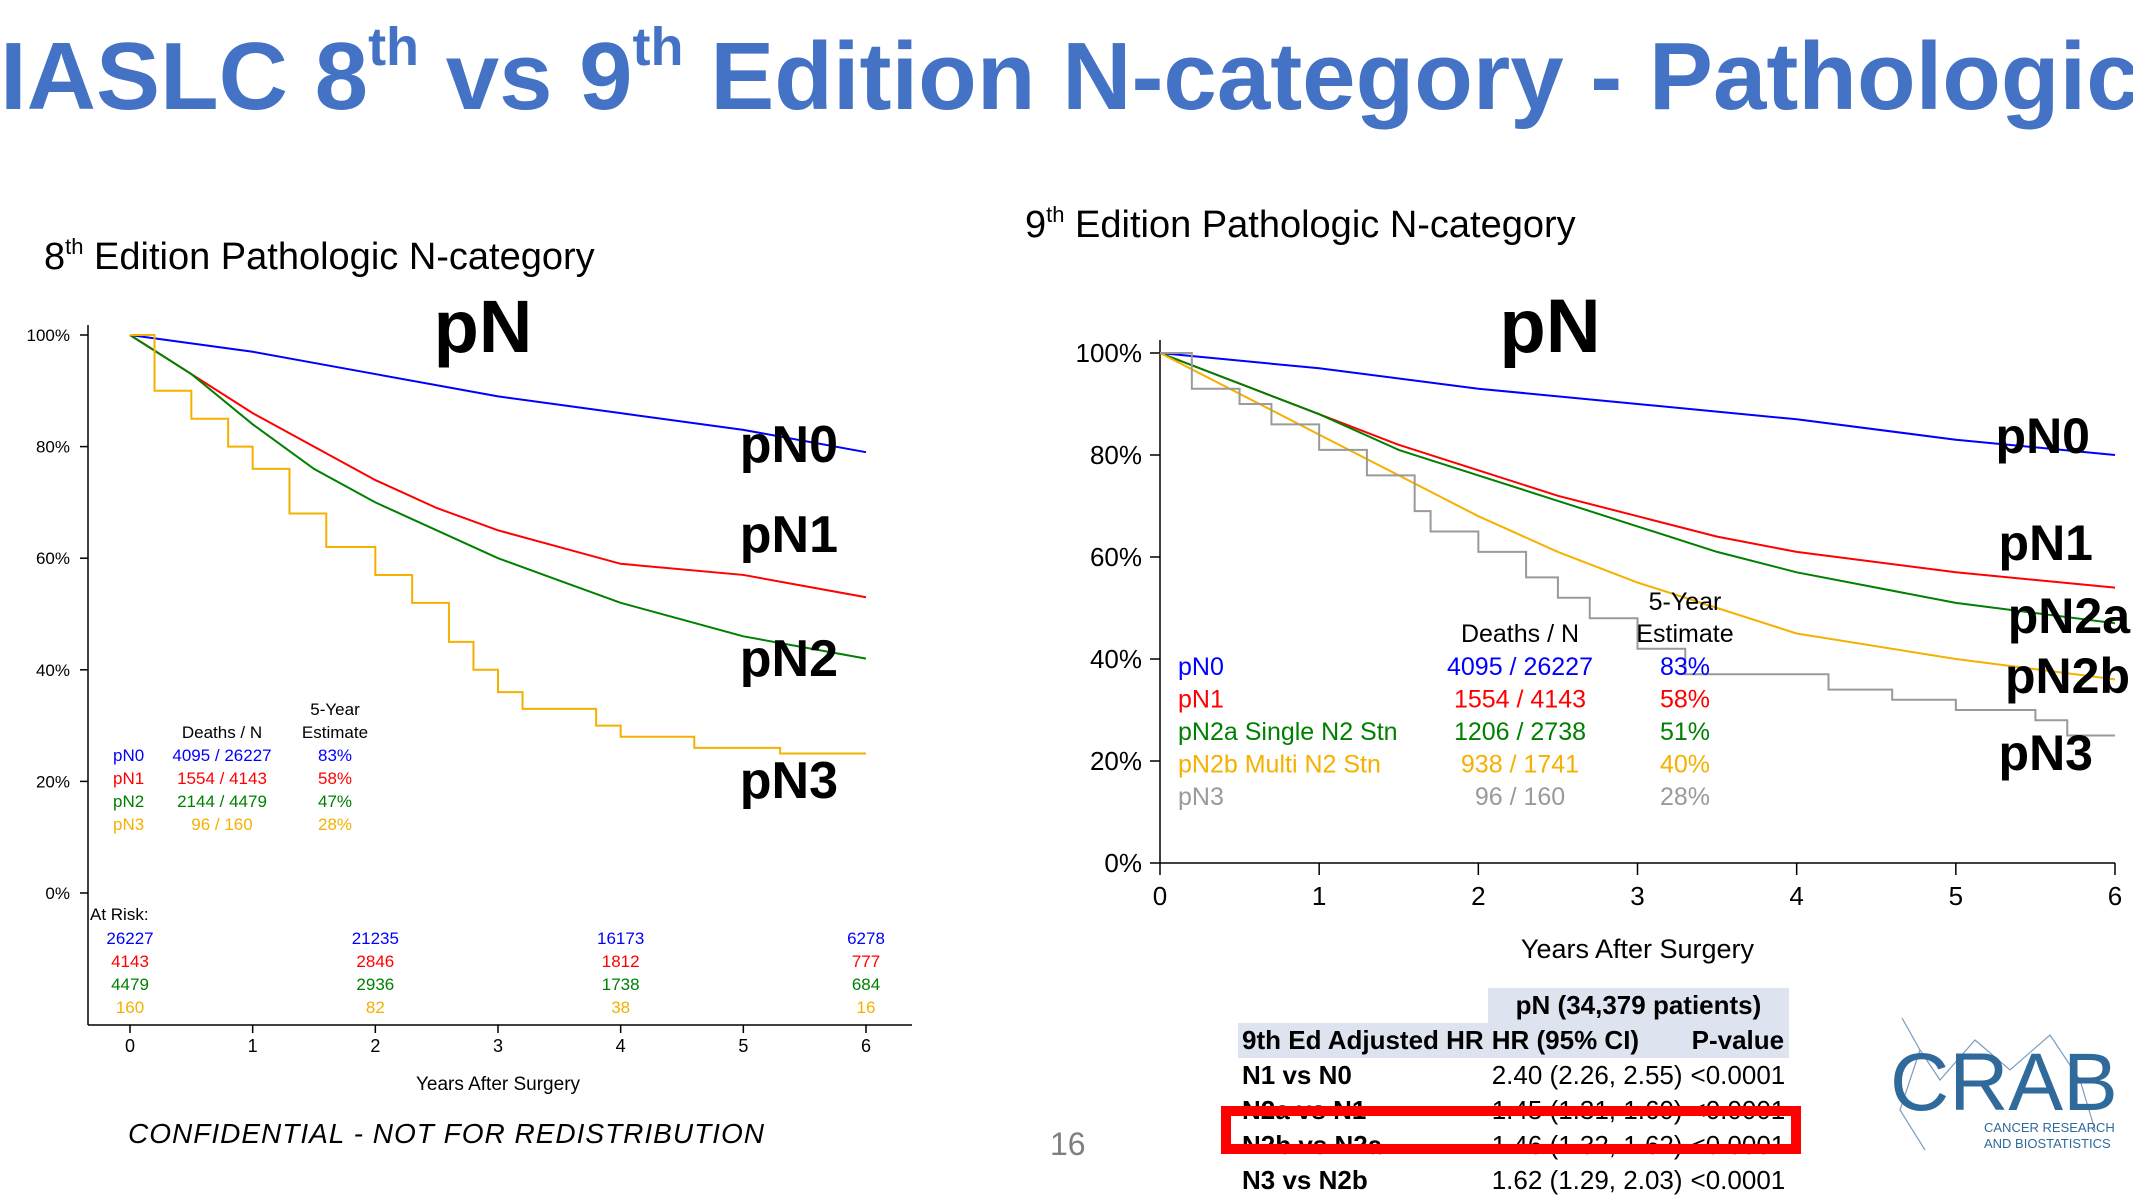 This screenshot has width=2133, height=1200. Describe the element at coordinates (789, 659) in the screenshot. I see `series-label-pN2: pN2` at that location.